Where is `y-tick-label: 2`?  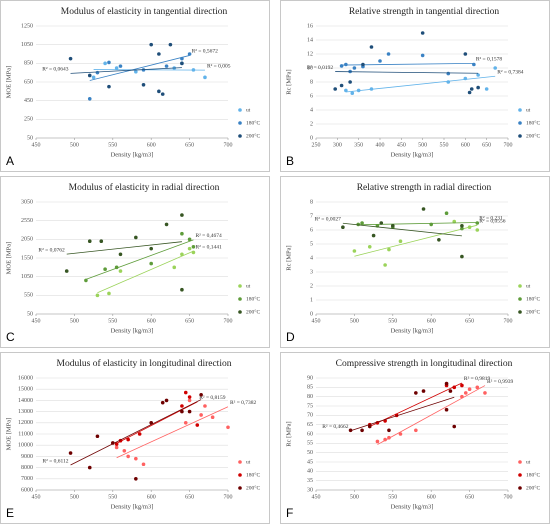 y-tick-label: 2 is located at coordinates (311, 286).